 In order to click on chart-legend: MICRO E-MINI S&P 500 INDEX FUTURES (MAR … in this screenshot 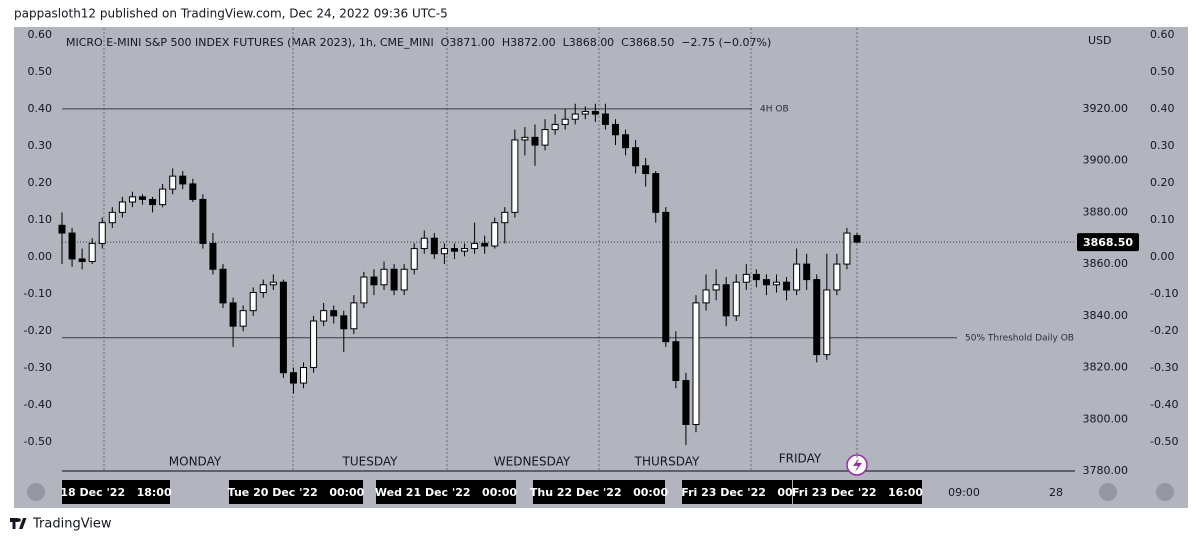, I will do `click(418, 42)`.